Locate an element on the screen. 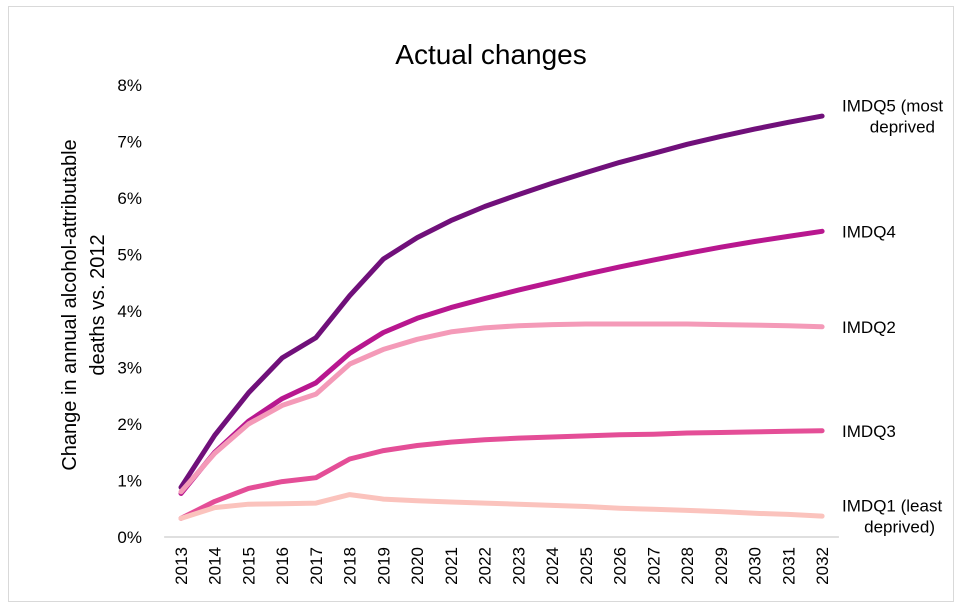 This screenshot has height=607, width=960. y-axis: 0% 1% 2% 3% 4% 5% 6% 7% 8% is located at coordinates (129, 311).